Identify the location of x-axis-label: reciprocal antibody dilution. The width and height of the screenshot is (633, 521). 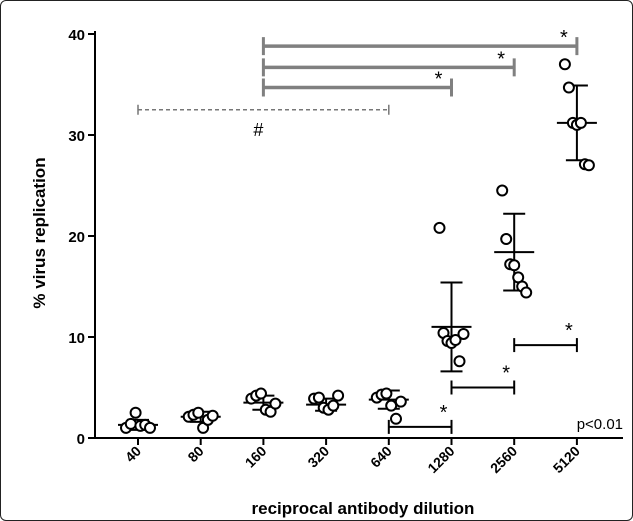
(363, 508).